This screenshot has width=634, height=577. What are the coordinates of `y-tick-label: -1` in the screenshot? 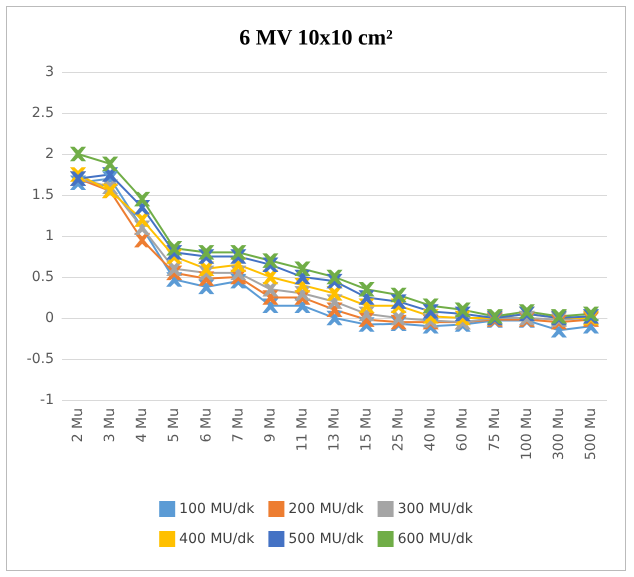 It's located at (47, 400).